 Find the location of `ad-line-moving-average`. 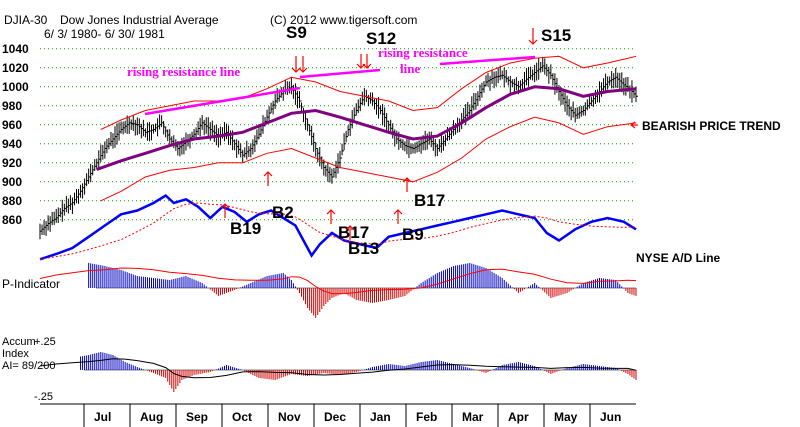

ad-line-moving-average is located at coordinates (338, 231).